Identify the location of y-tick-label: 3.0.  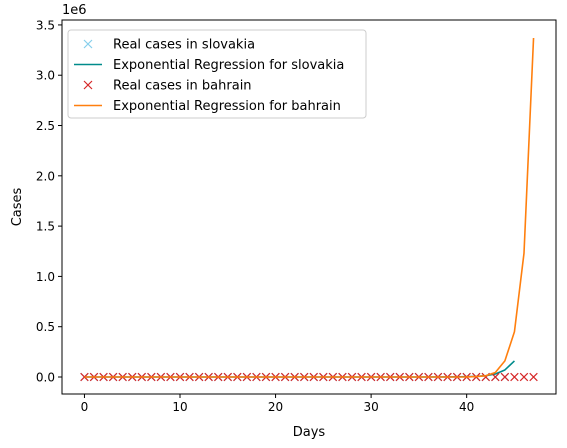
(45, 76).